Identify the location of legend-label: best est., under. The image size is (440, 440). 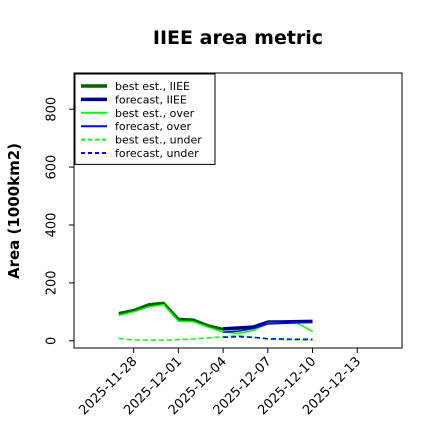
(158, 140).